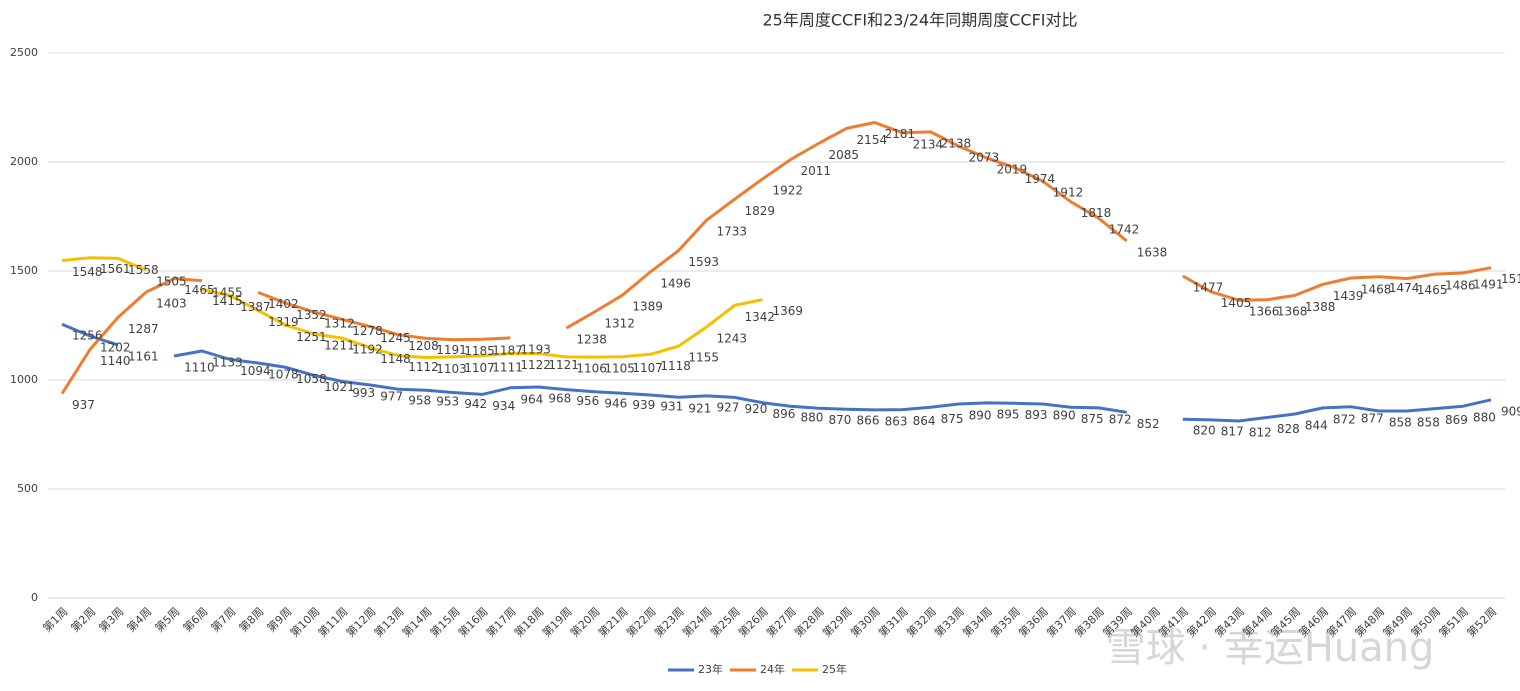 The image size is (1520, 691). What do you see at coordinates (1232, 431) in the screenshot?
I see `data-label: 817` at bounding box center [1232, 431].